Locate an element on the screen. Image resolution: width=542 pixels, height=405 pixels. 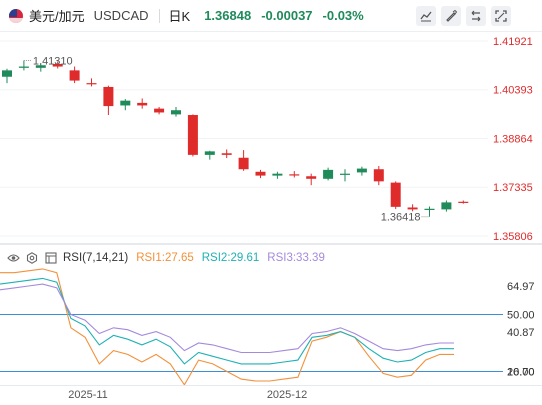
time-axis: 2025-11 2025-12 is located at coordinates (271, 395).